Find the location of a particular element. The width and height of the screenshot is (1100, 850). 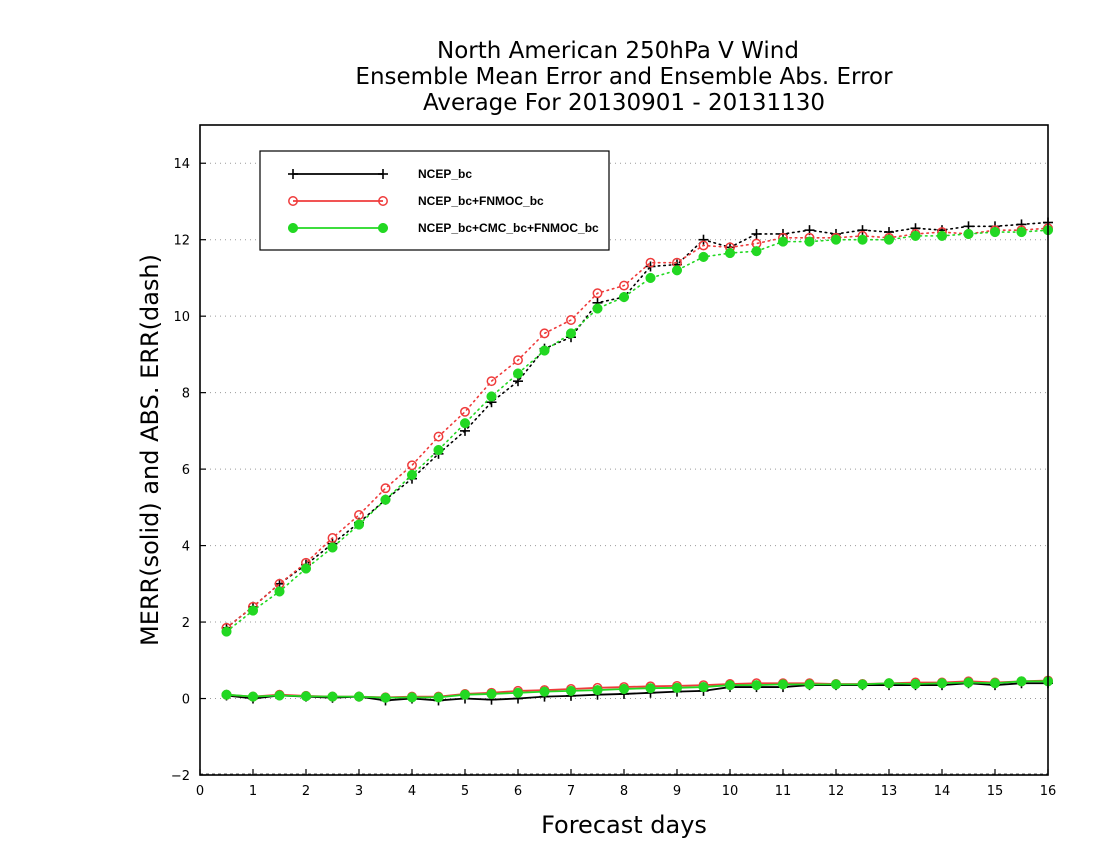

y-tick-label: 4 is located at coordinates (186, 547).